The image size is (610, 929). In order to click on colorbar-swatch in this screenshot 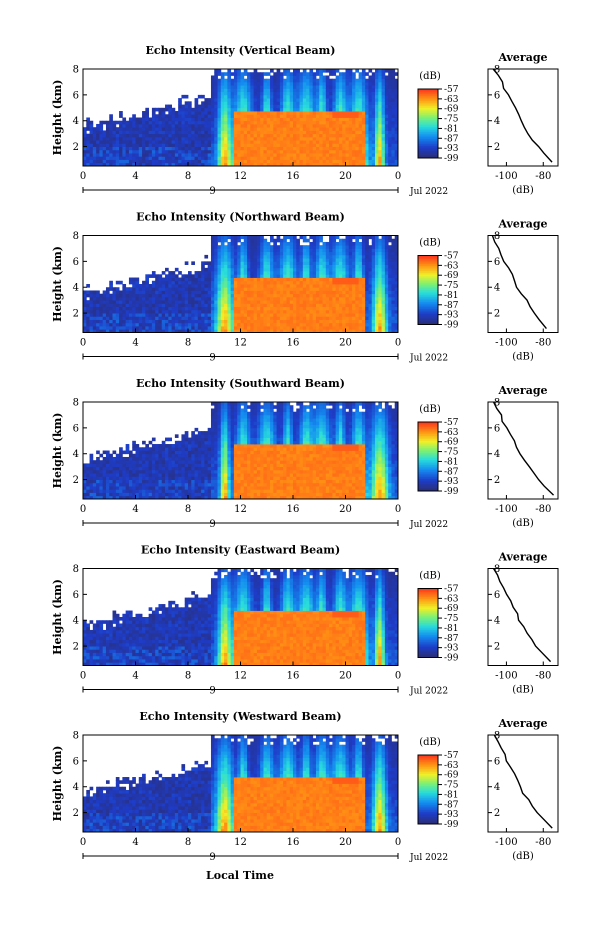, I will do `click(428, 272)`.